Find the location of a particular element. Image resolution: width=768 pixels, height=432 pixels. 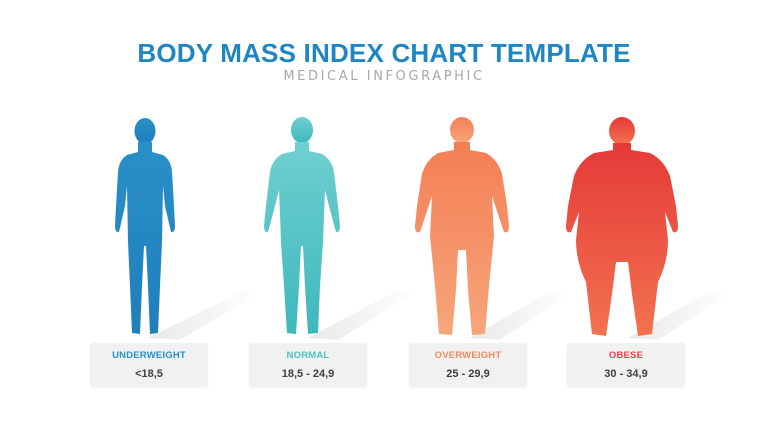

bmi-range: 18,5 - 24,9 is located at coordinates (308, 374).